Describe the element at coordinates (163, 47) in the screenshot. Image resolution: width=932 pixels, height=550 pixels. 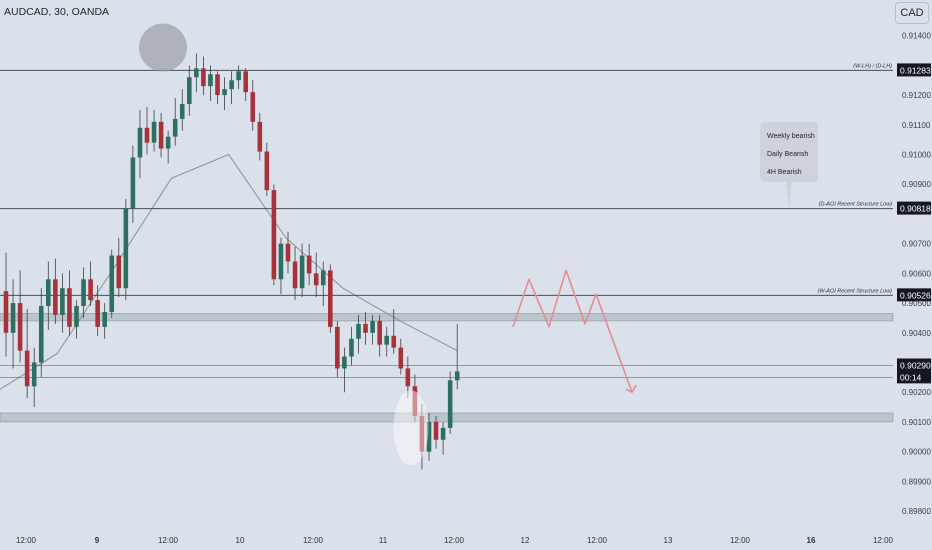
I see `highlight-circle` at that location.